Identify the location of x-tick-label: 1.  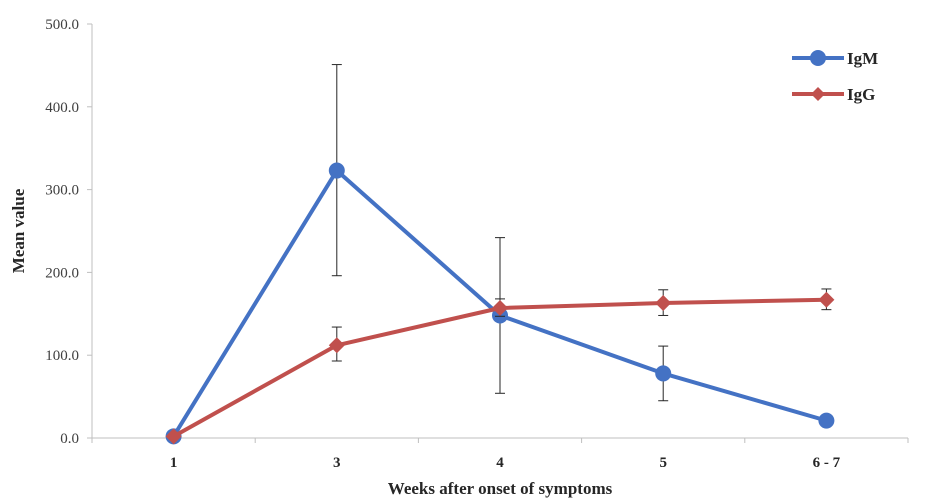
(174, 463).